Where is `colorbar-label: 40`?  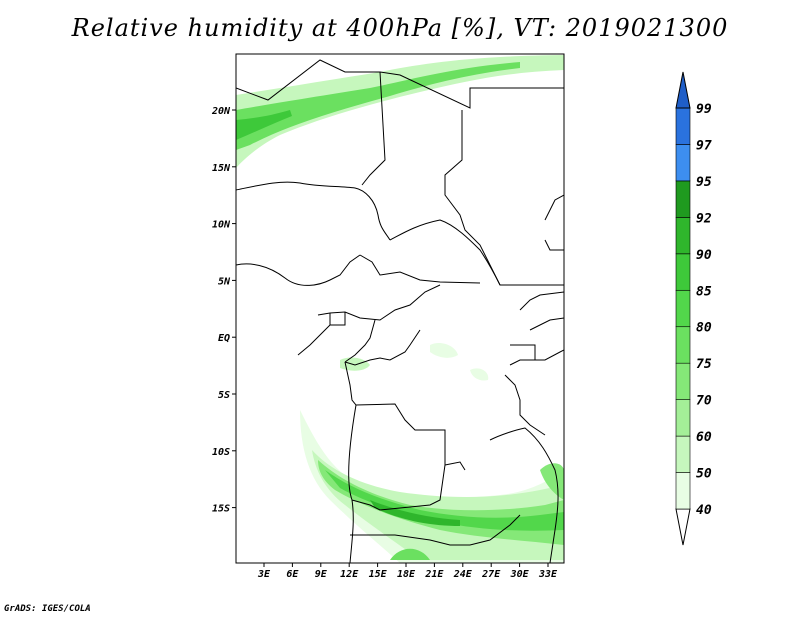
colorbar-label: 40 is located at coordinates (704, 510).